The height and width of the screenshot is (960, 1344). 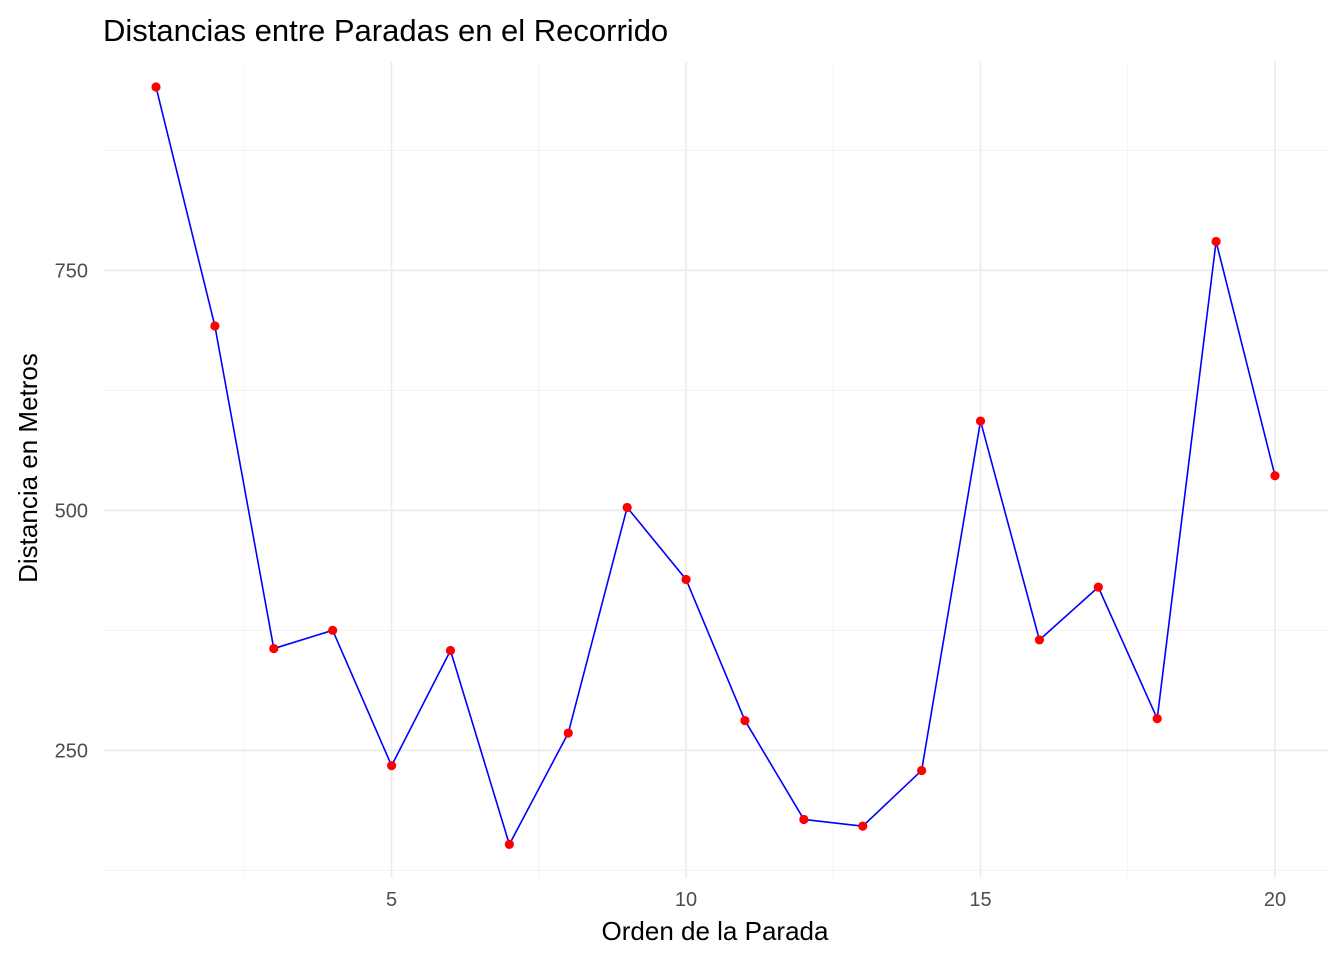 I want to click on chart-title: Distancias entre Paradas en el Recorrido, so click(x=385, y=30).